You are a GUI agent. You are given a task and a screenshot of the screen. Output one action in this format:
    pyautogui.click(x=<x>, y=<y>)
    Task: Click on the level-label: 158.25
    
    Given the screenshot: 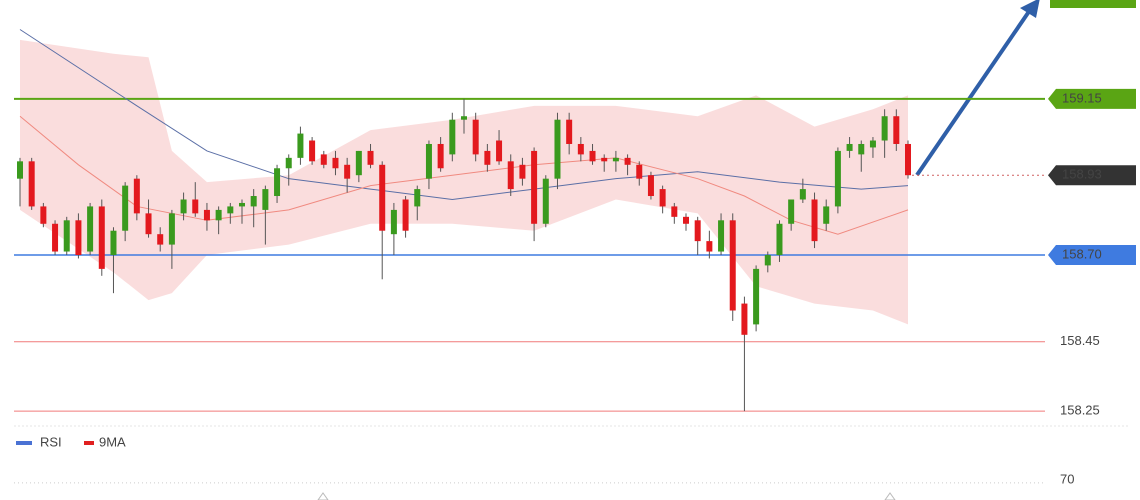 What is the action you would take?
    pyautogui.click(x=1080, y=410)
    